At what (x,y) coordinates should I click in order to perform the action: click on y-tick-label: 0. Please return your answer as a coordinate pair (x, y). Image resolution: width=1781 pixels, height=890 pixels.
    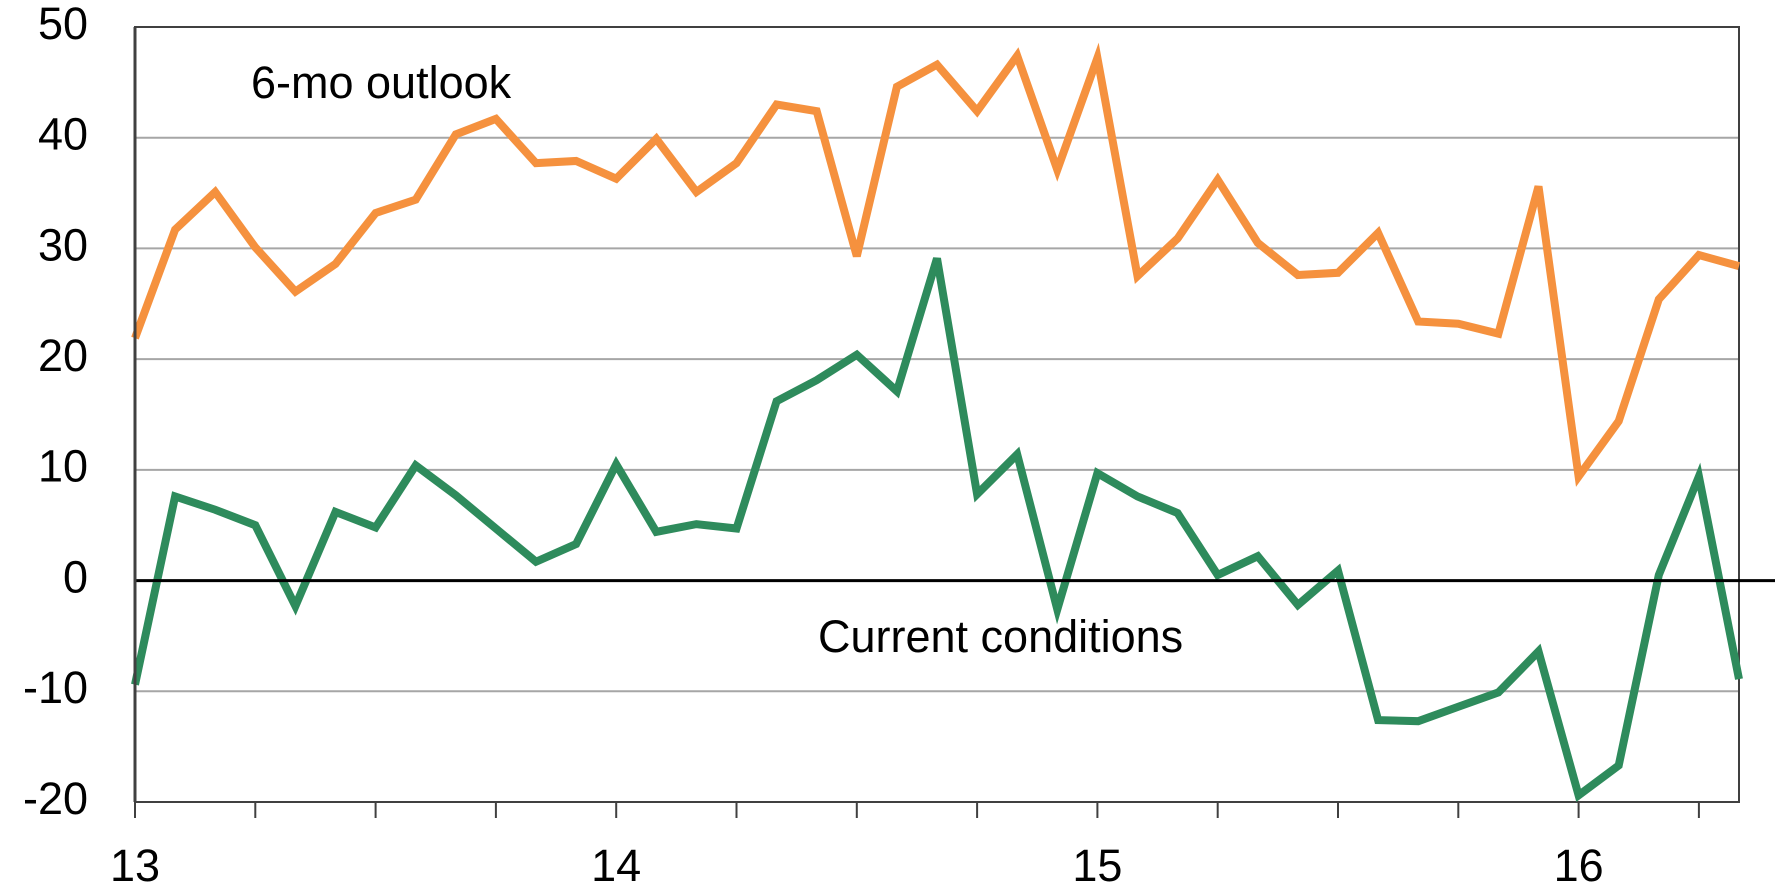
    Looking at the image, I should click on (75, 576).